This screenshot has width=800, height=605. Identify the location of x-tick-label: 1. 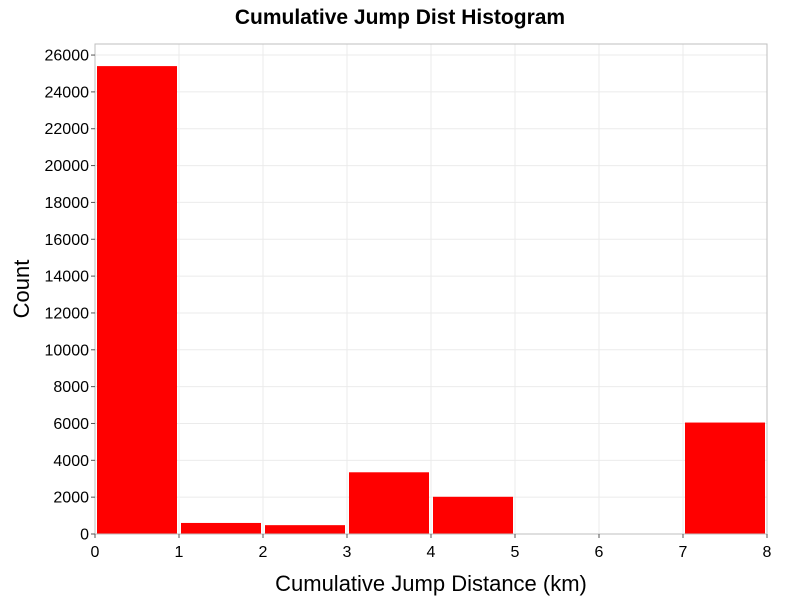
(179, 552).